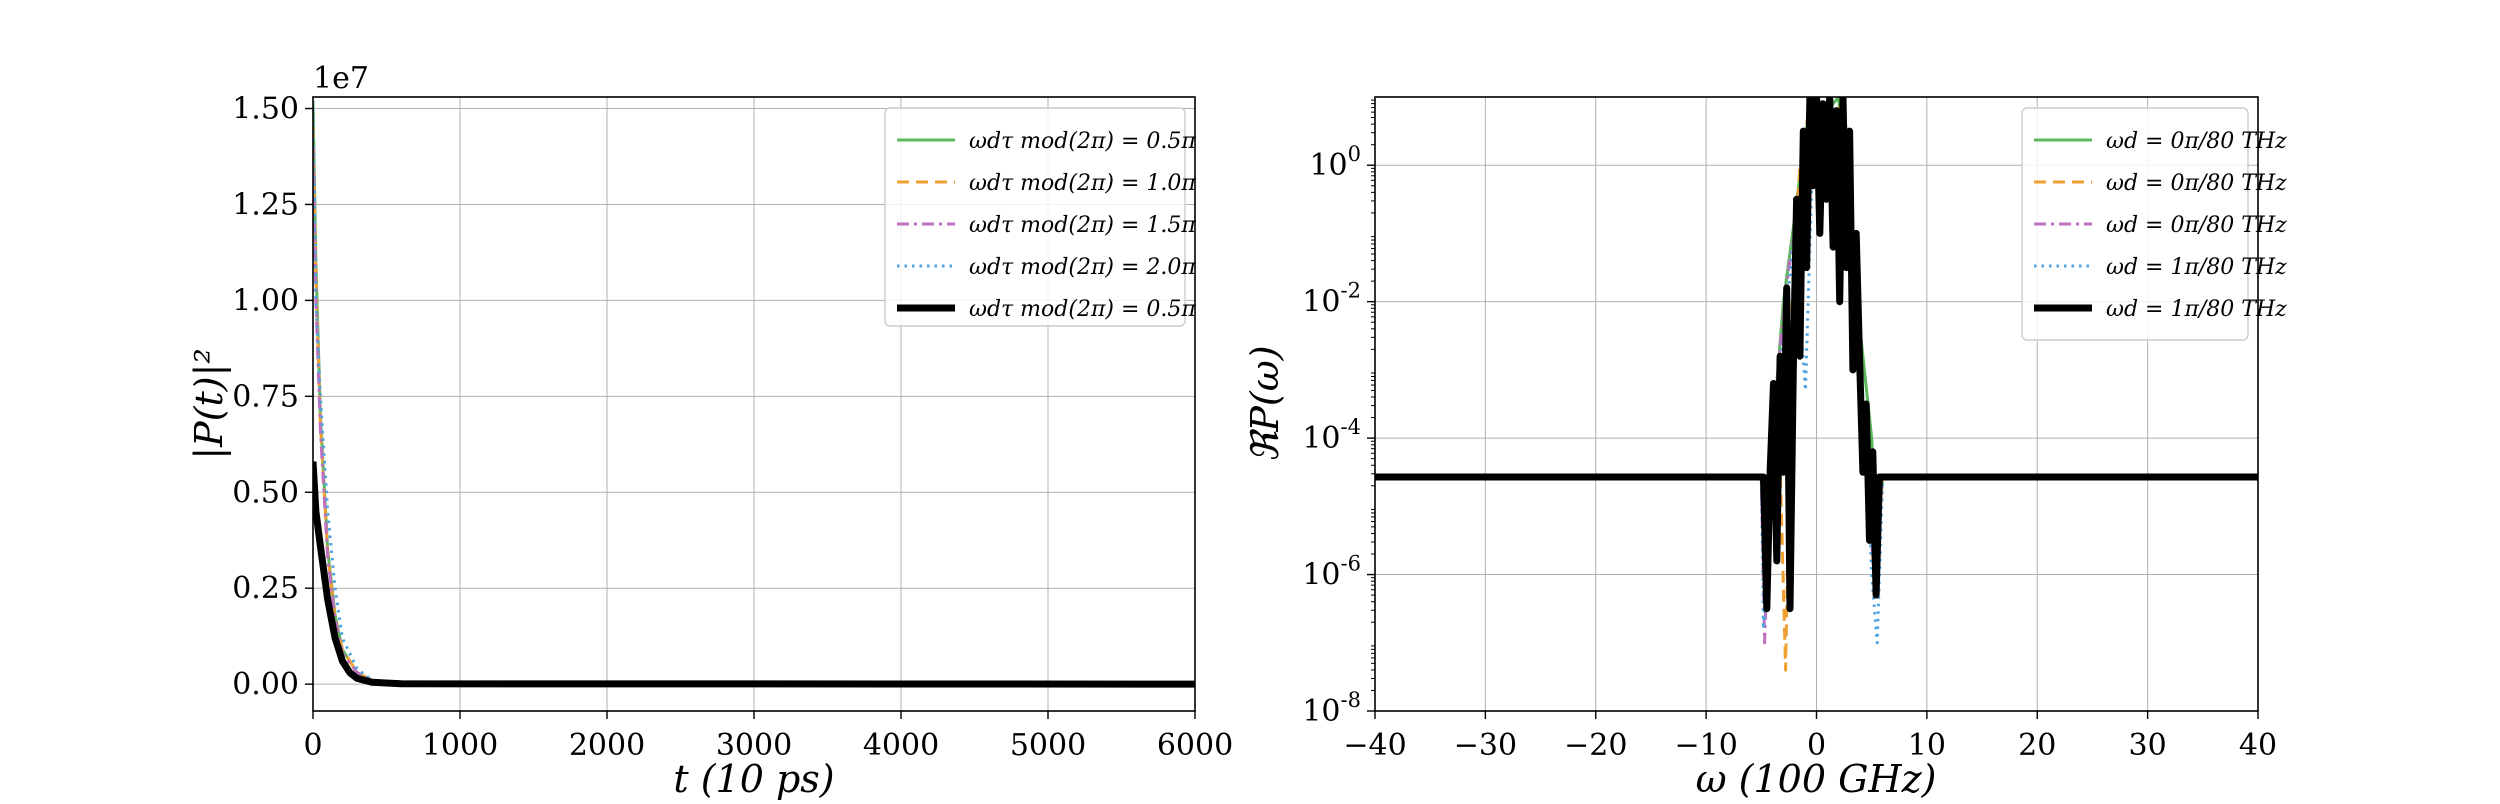 The image size is (2500, 804). What do you see at coordinates (2037, 745) in the screenshot?
I see `right-x-tick-label: 20` at bounding box center [2037, 745].